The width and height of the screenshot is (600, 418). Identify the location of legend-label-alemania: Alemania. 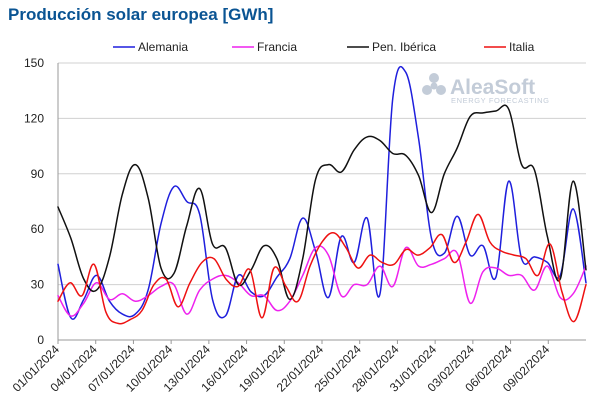
(163, 47).